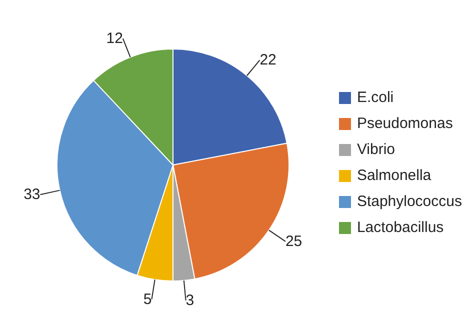 The image size is (474, 325). Describe the element at coordinates (32, 195) in the screenshot. I see `data-label: 33` at that location.